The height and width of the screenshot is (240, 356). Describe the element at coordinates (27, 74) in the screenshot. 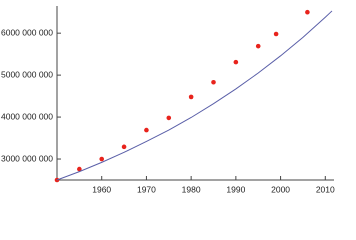

I see `y-tick-label: 5000 000 000` at that location.